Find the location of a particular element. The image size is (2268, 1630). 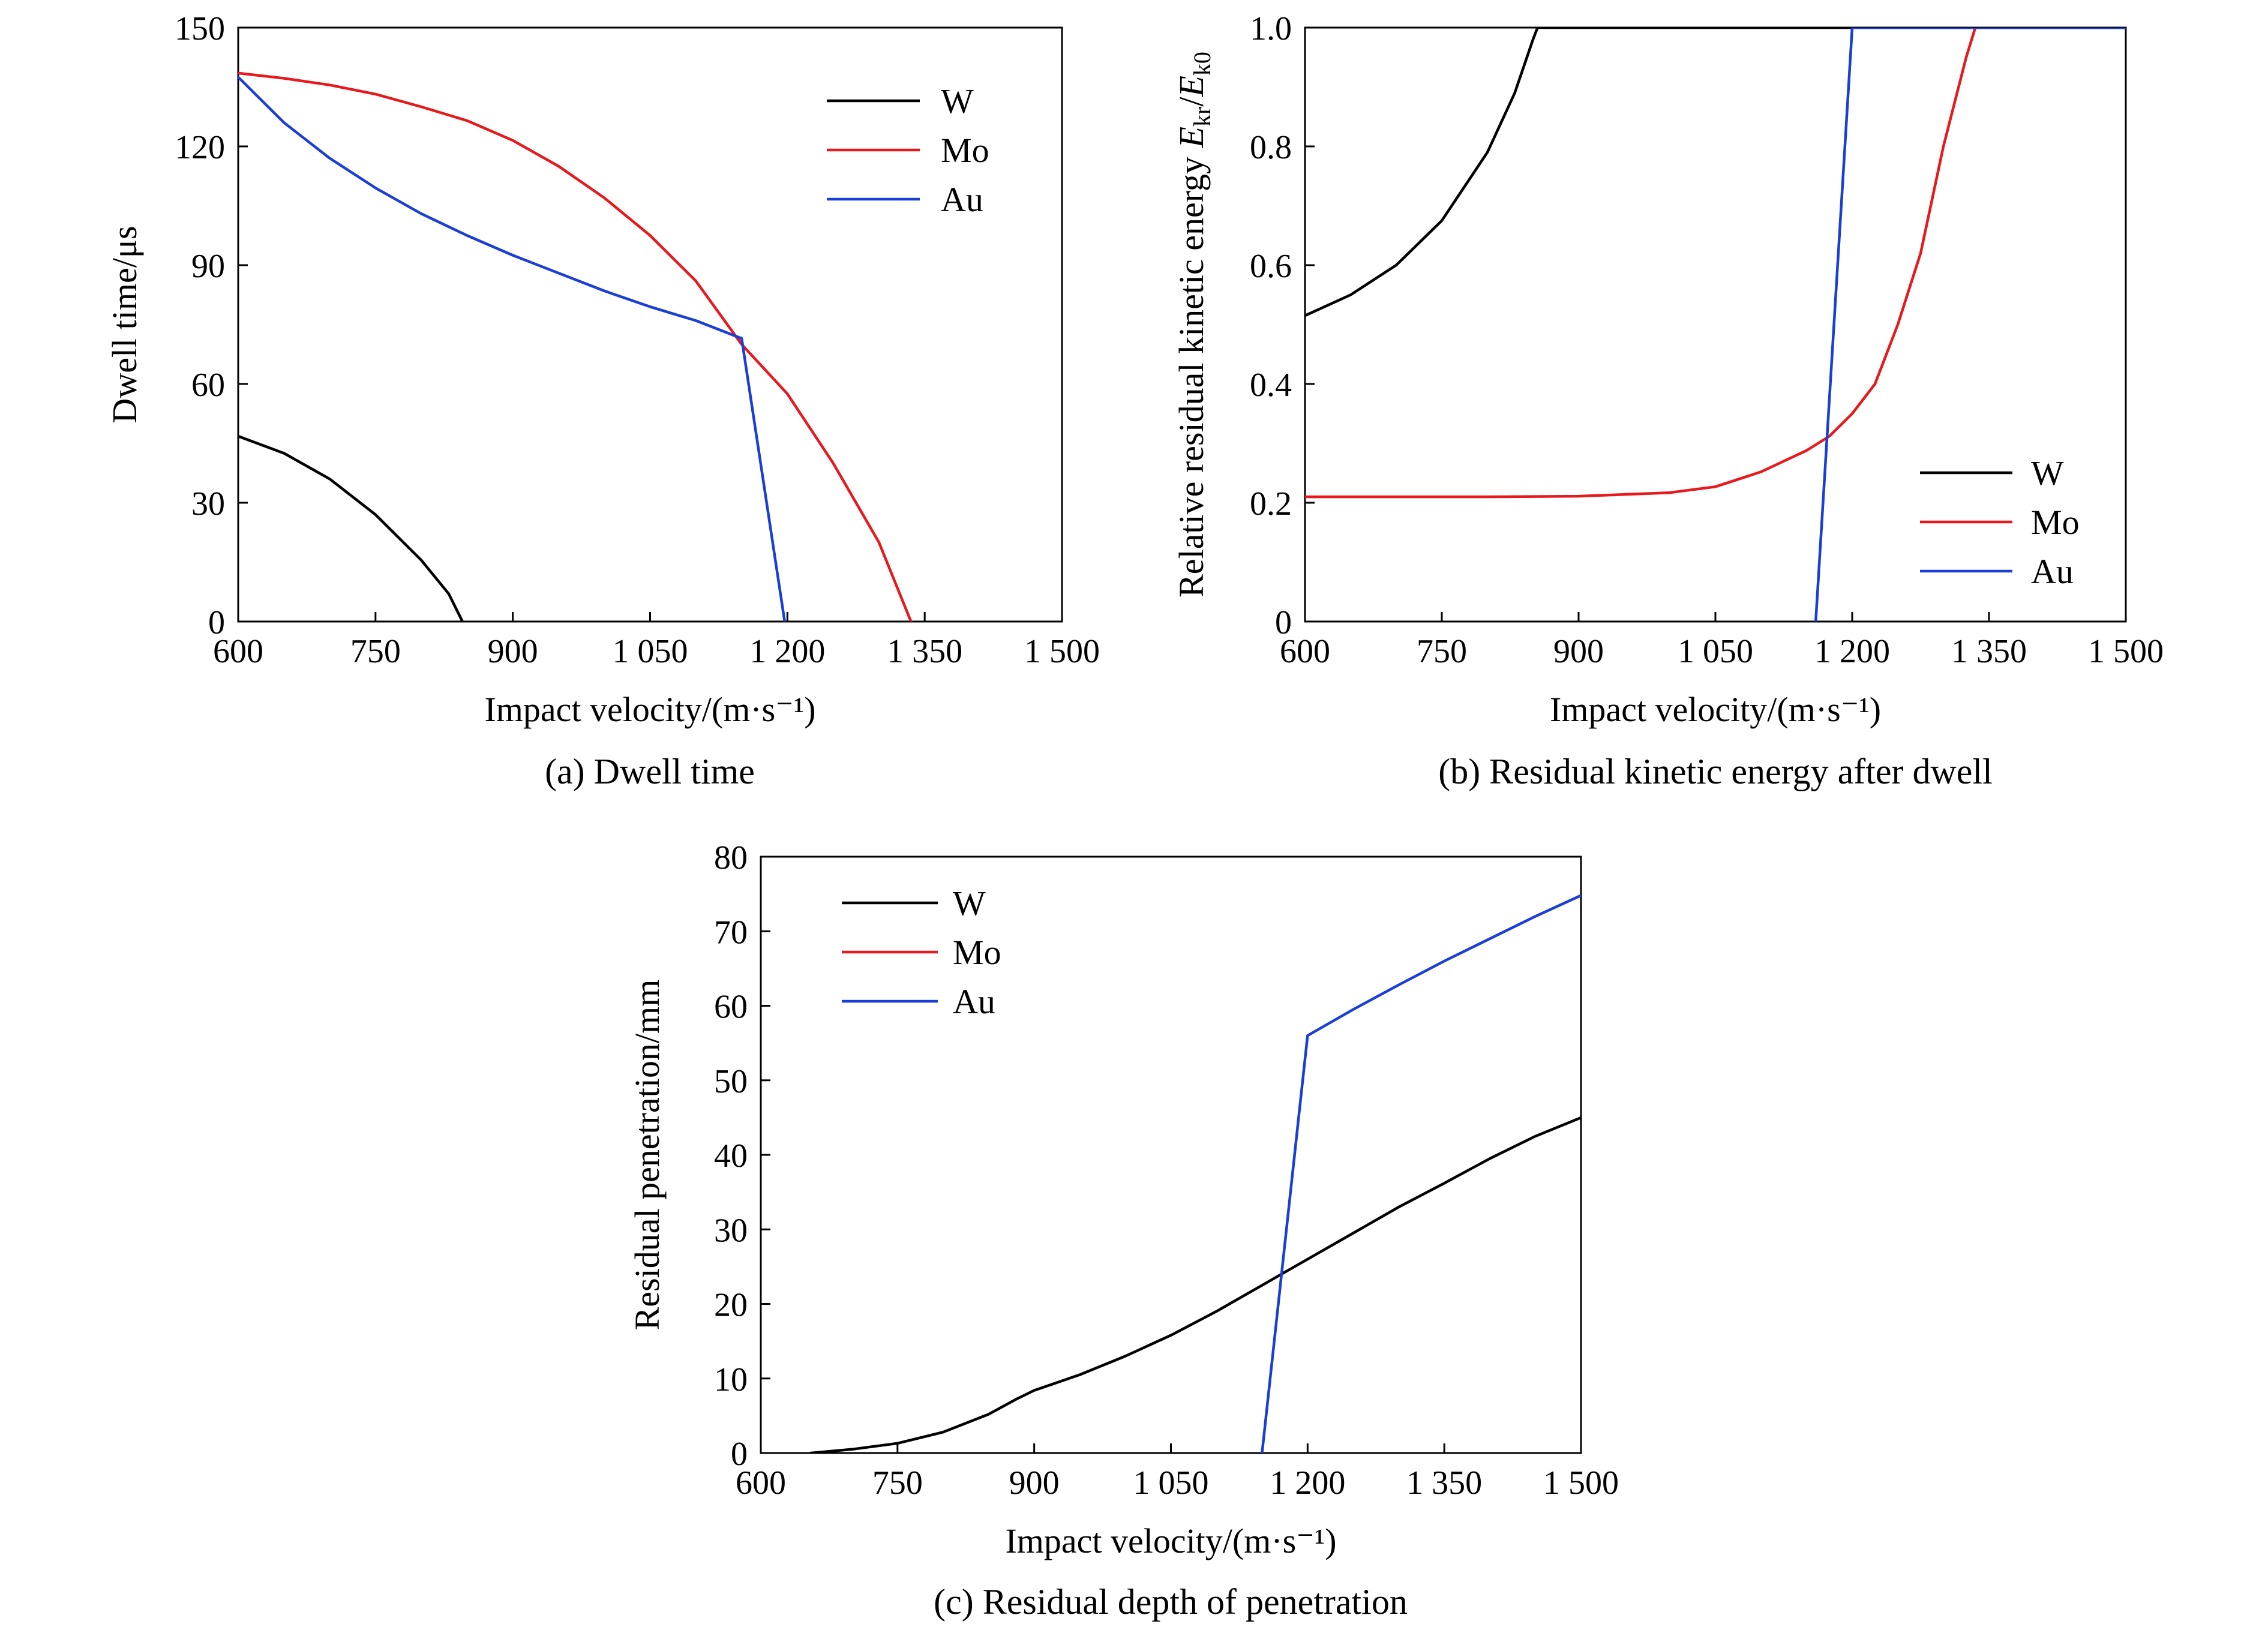

y-tick-label: 120 is located at coordinates (200, 147).